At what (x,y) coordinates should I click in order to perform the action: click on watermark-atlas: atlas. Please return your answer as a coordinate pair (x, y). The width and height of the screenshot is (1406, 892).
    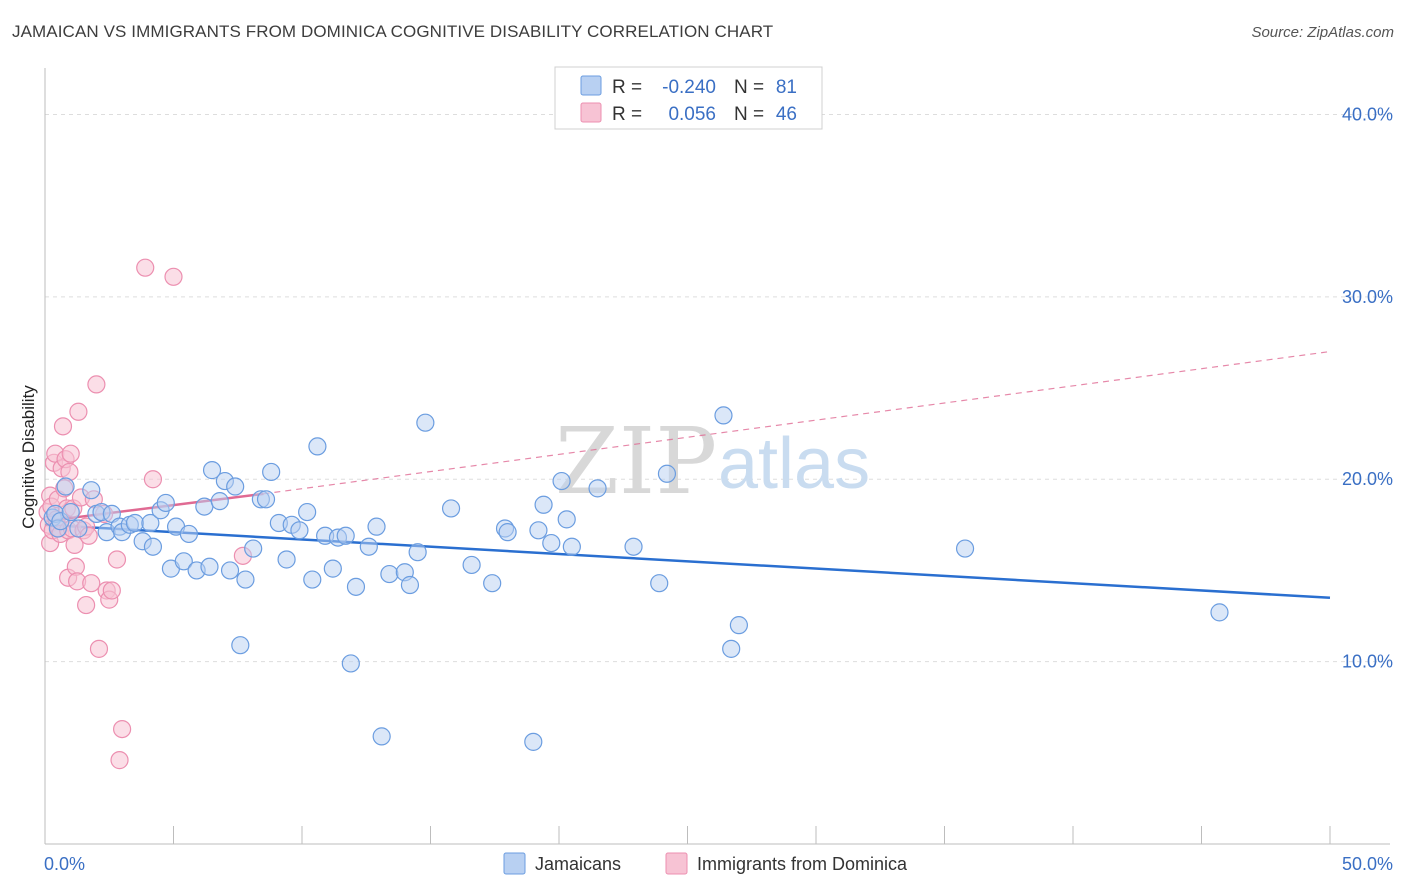
    Looking at the image, I should click on (794, 464).